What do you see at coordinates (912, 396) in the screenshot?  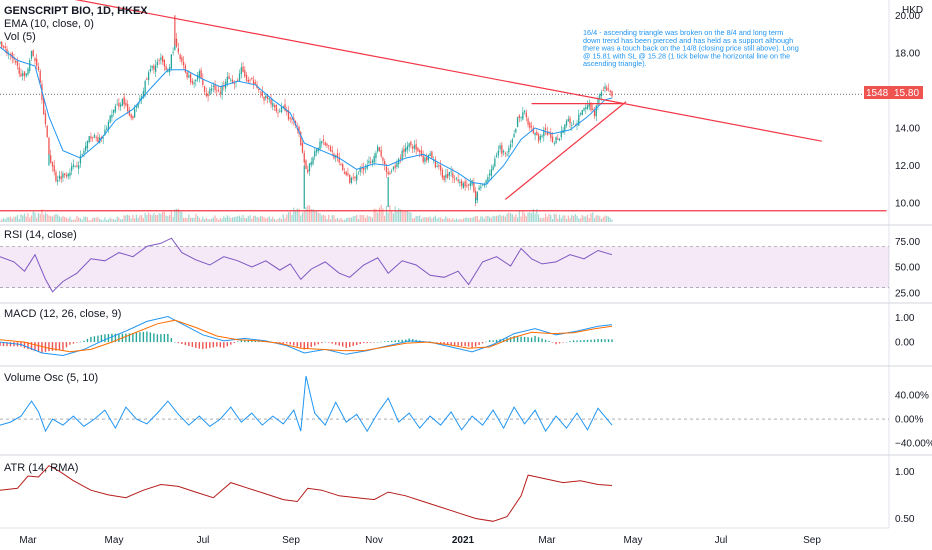 I see `tick-label: 40.00%` at bounding box center [912, 396].